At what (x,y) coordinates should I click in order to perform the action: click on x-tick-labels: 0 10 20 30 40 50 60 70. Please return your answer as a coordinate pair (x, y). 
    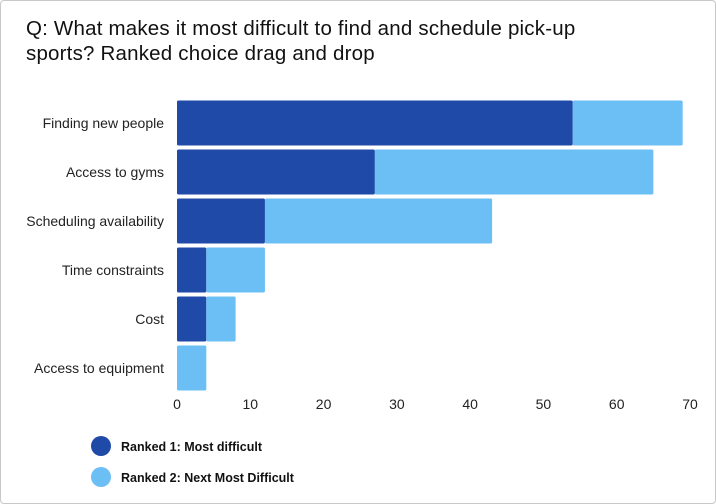
    Looking at the image, I should click on (435, 404).